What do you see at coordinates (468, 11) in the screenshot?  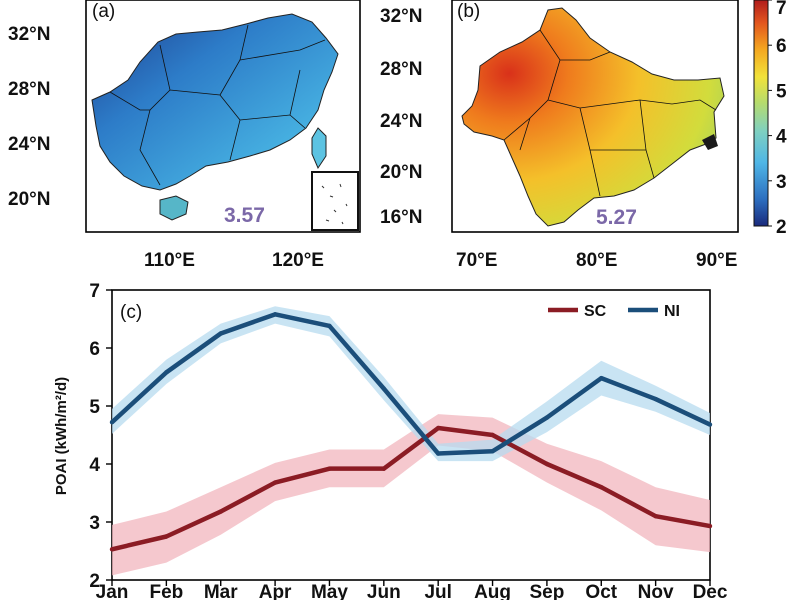 I see `panel-b-label: (b)` at bounding box center [468, 11].